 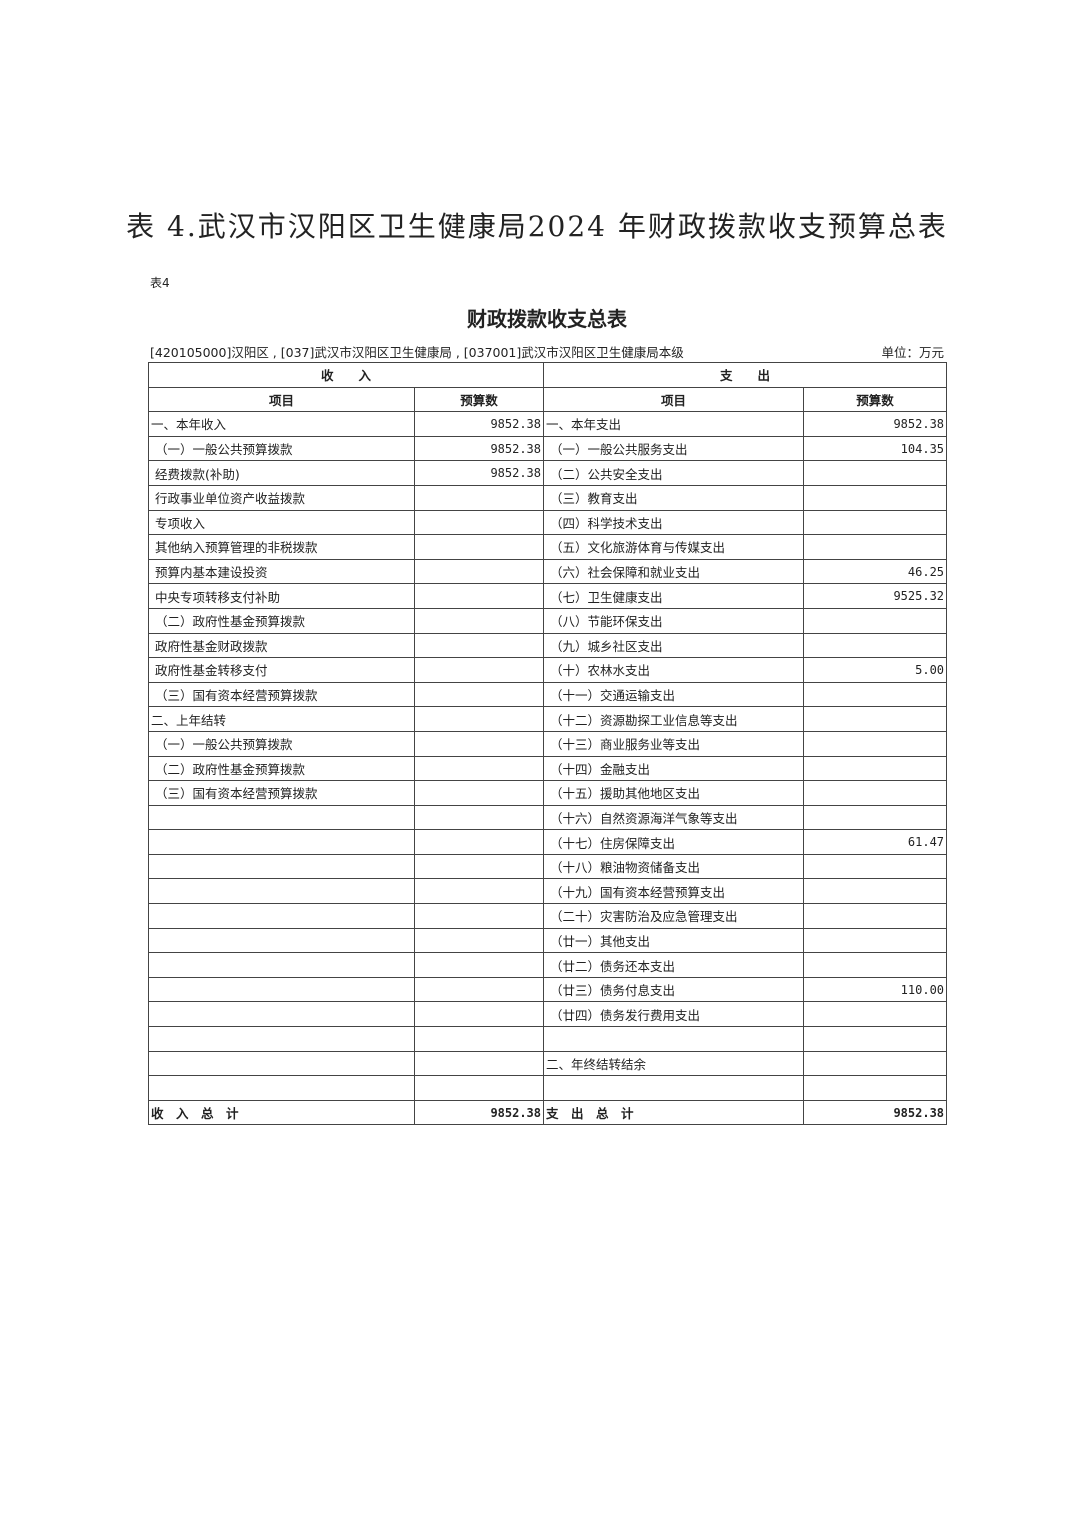 What do you see at coordinates (674, 1112) in the screenshot?
I see `expense-total-label: 支 出 总 计` at bounding box center [674, 1112].